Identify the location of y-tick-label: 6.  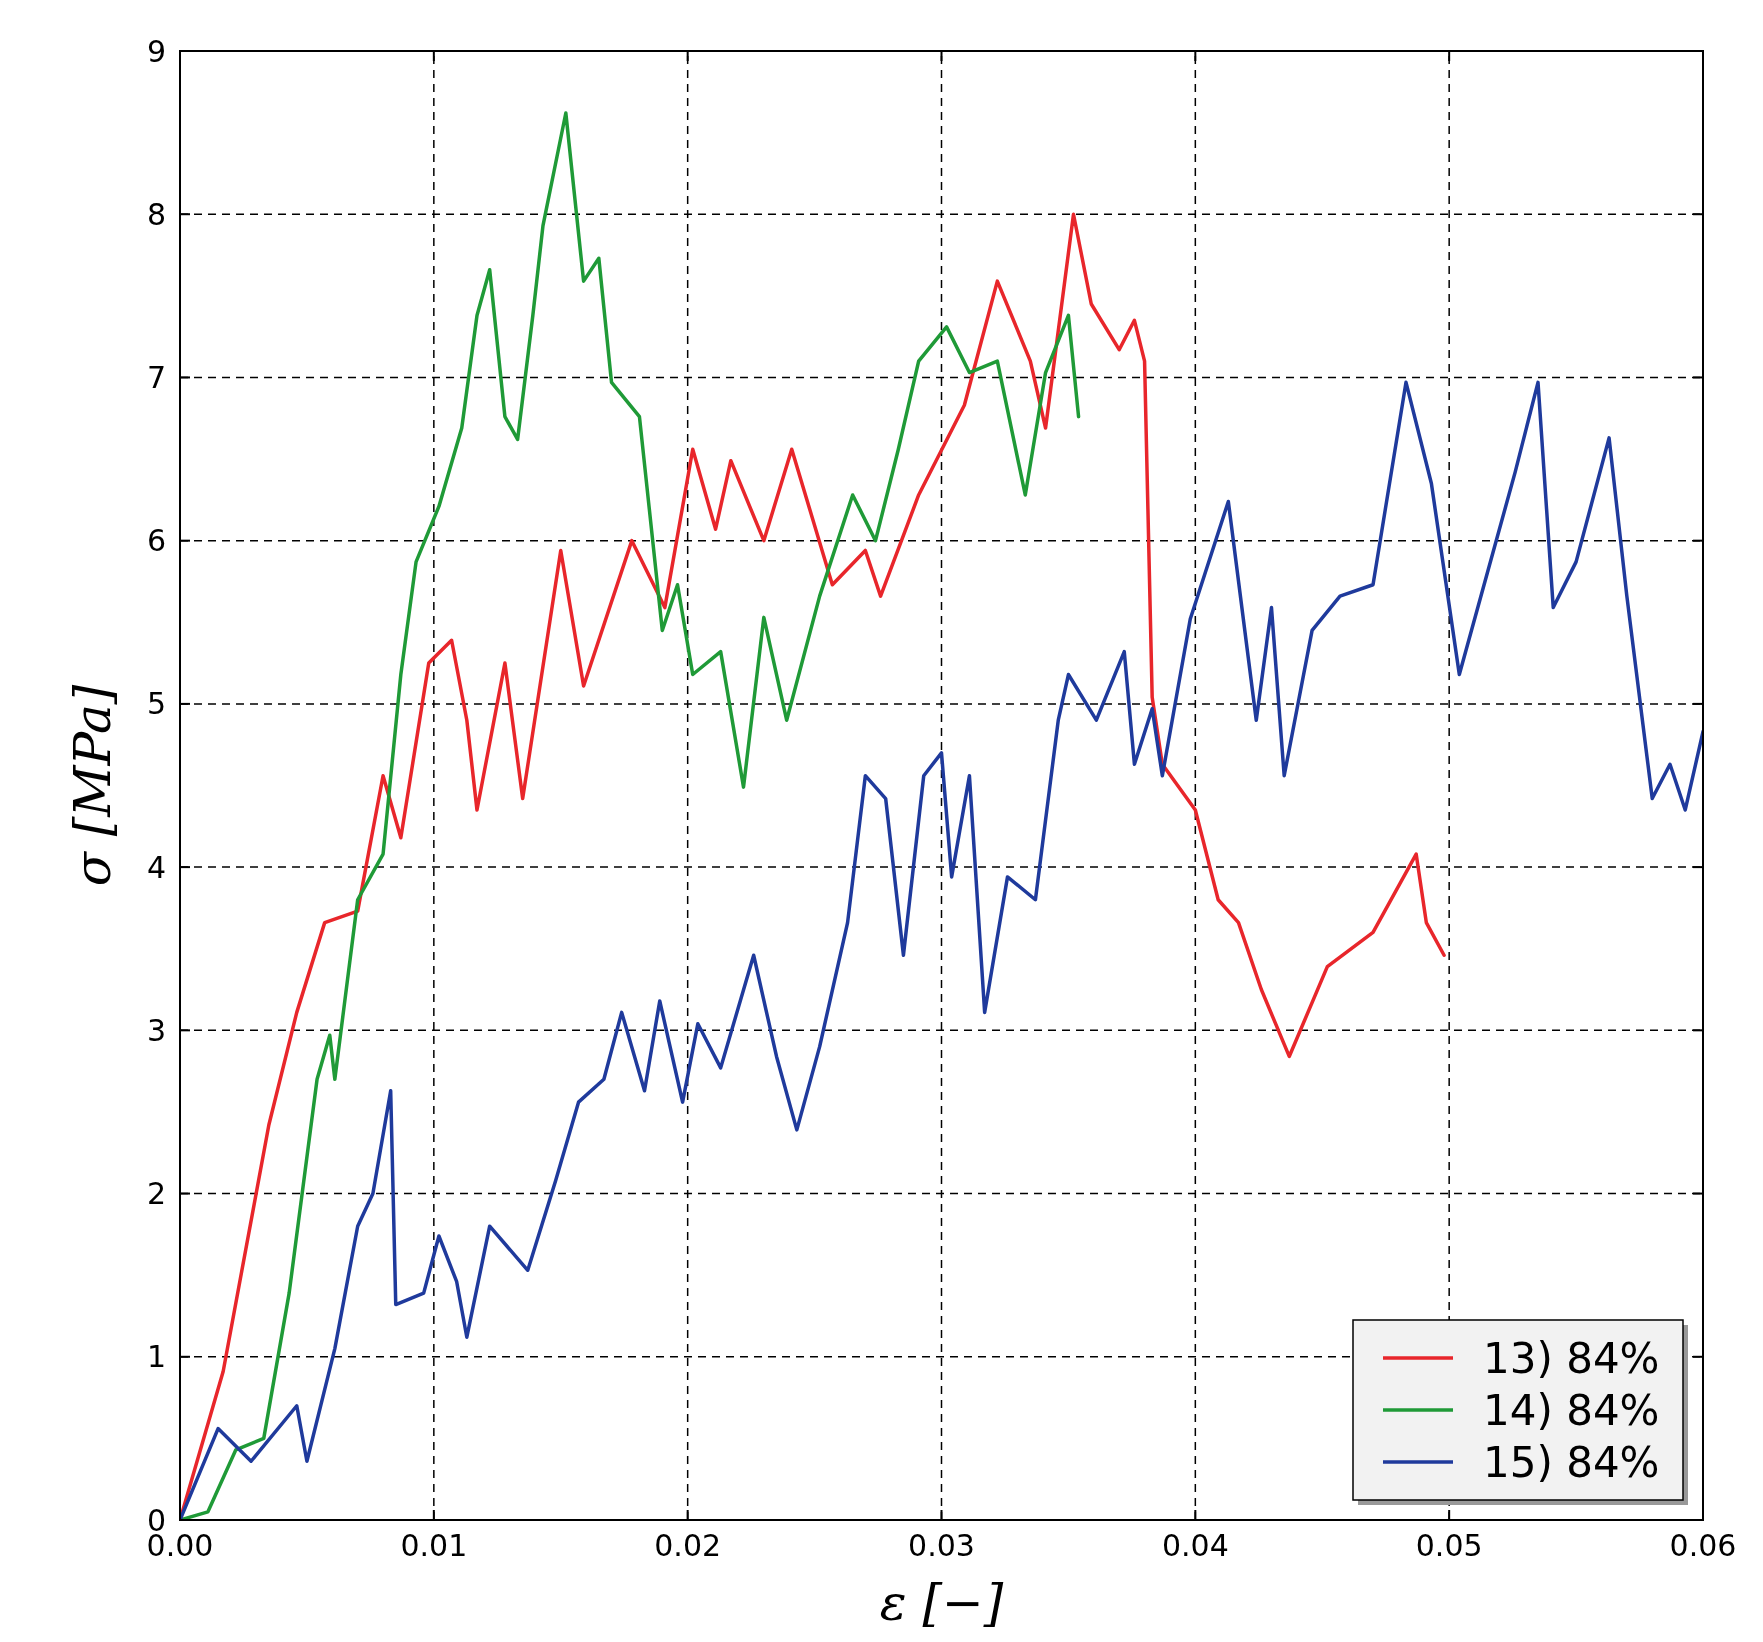
(156, 541).